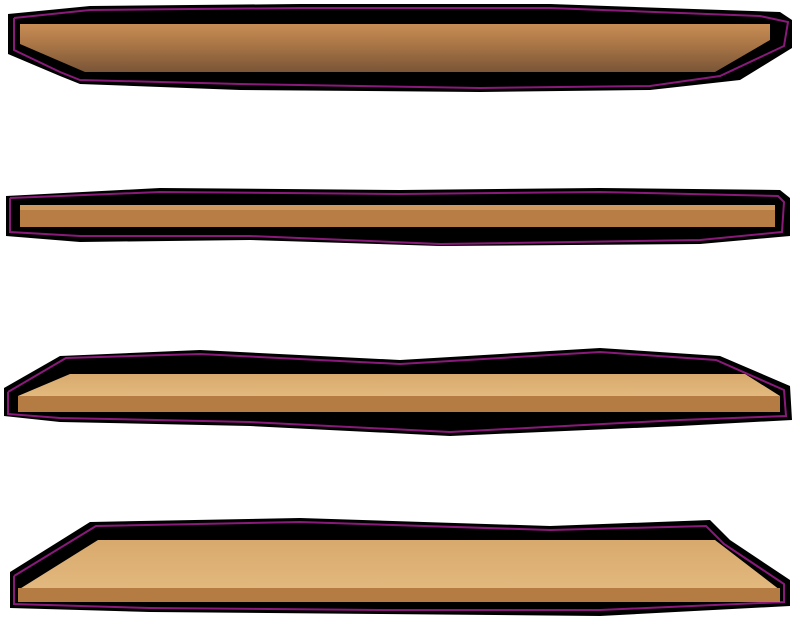 The image size is (800, 640). I want to click on shelf-edge, so click(397, 207).